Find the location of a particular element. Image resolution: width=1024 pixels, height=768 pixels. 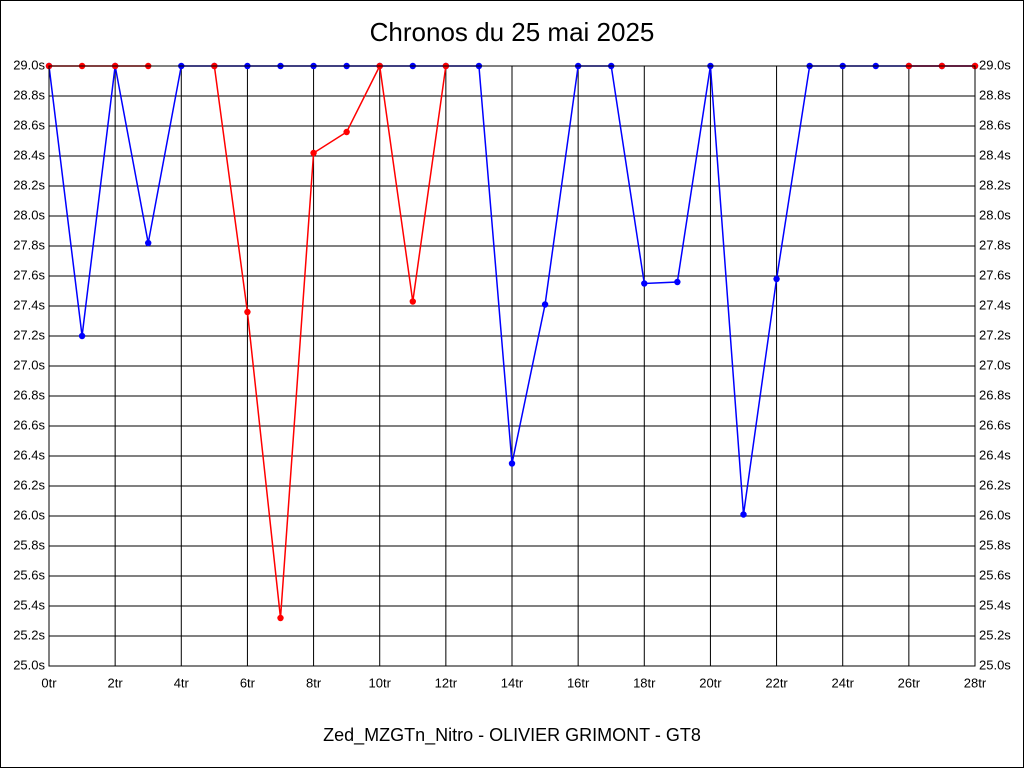

x-tick-label: 4tr is located at coordinates (182, 682).